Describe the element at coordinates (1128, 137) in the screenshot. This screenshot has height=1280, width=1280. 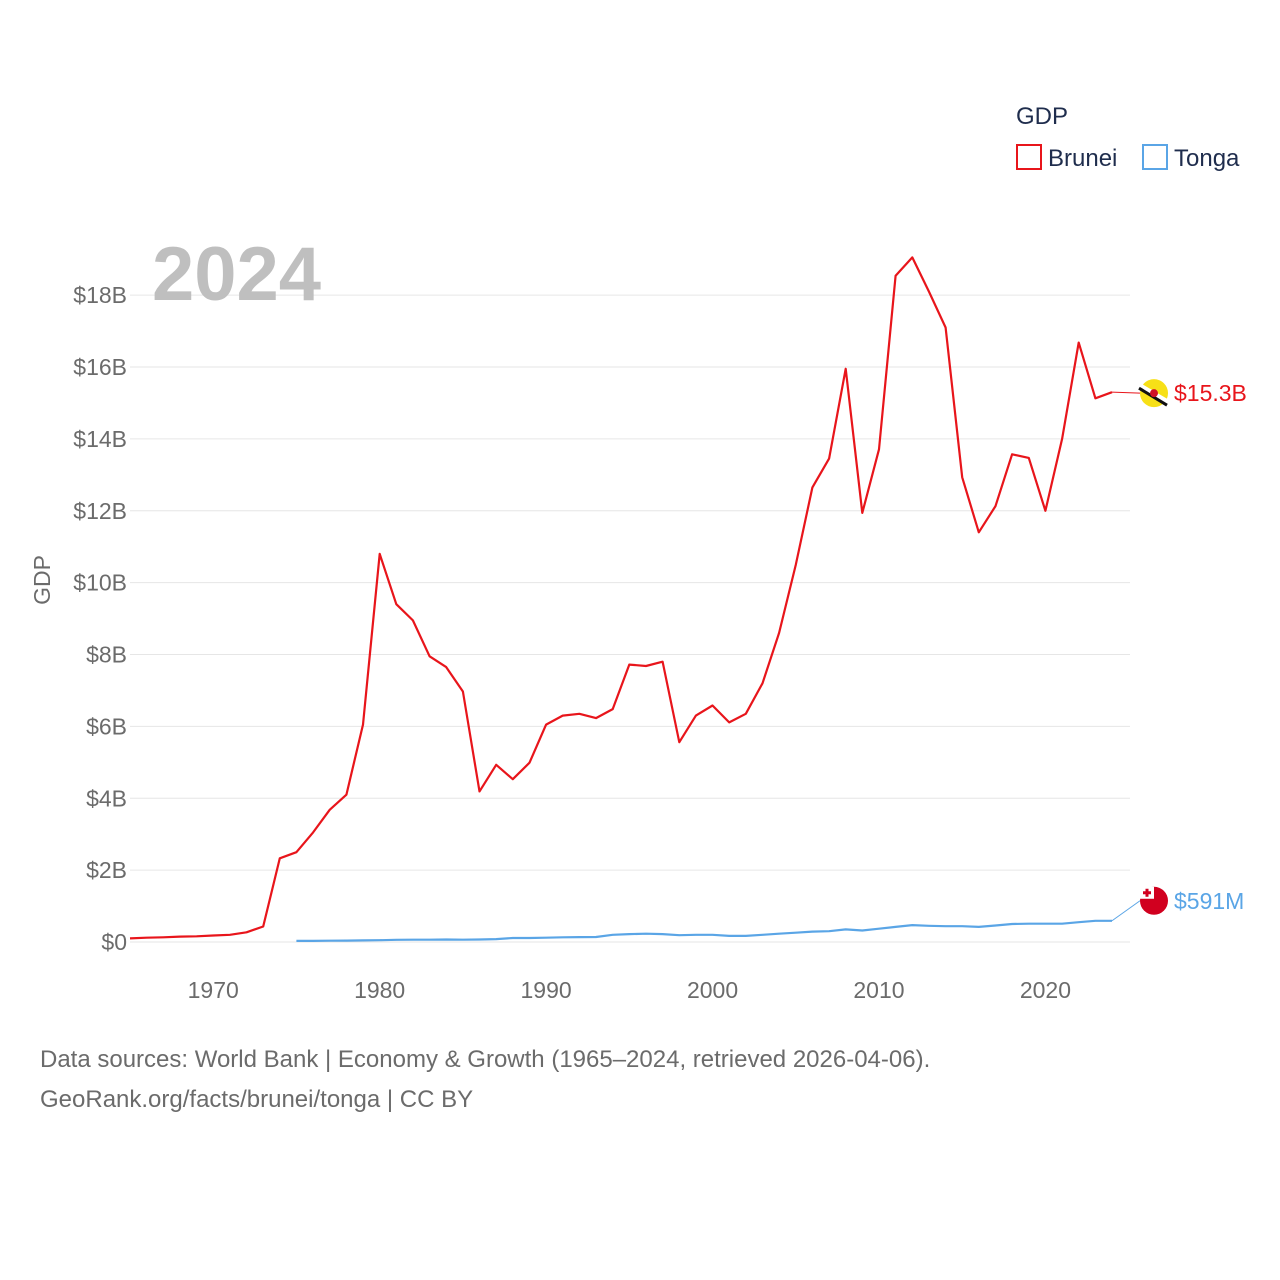
I see `legend: GDP Brunei Tonga` at that location.